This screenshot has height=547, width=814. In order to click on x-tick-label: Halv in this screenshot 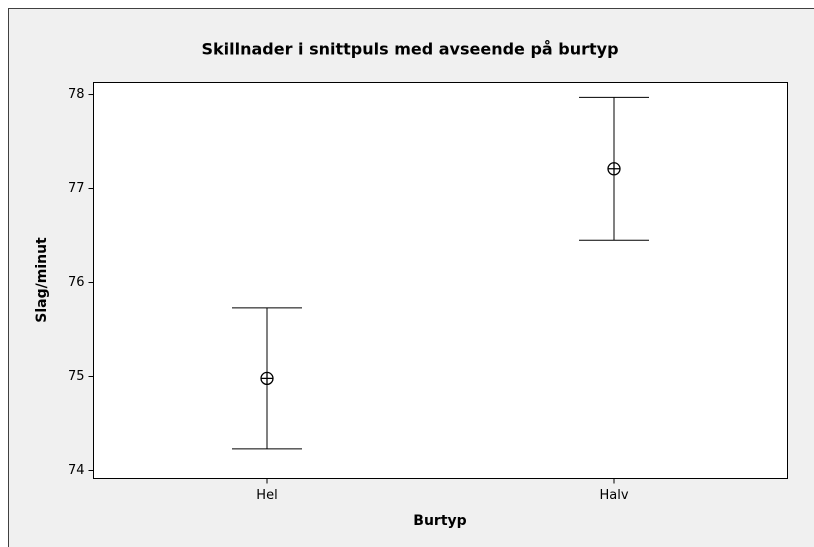, I will do `click(613, 495)`.